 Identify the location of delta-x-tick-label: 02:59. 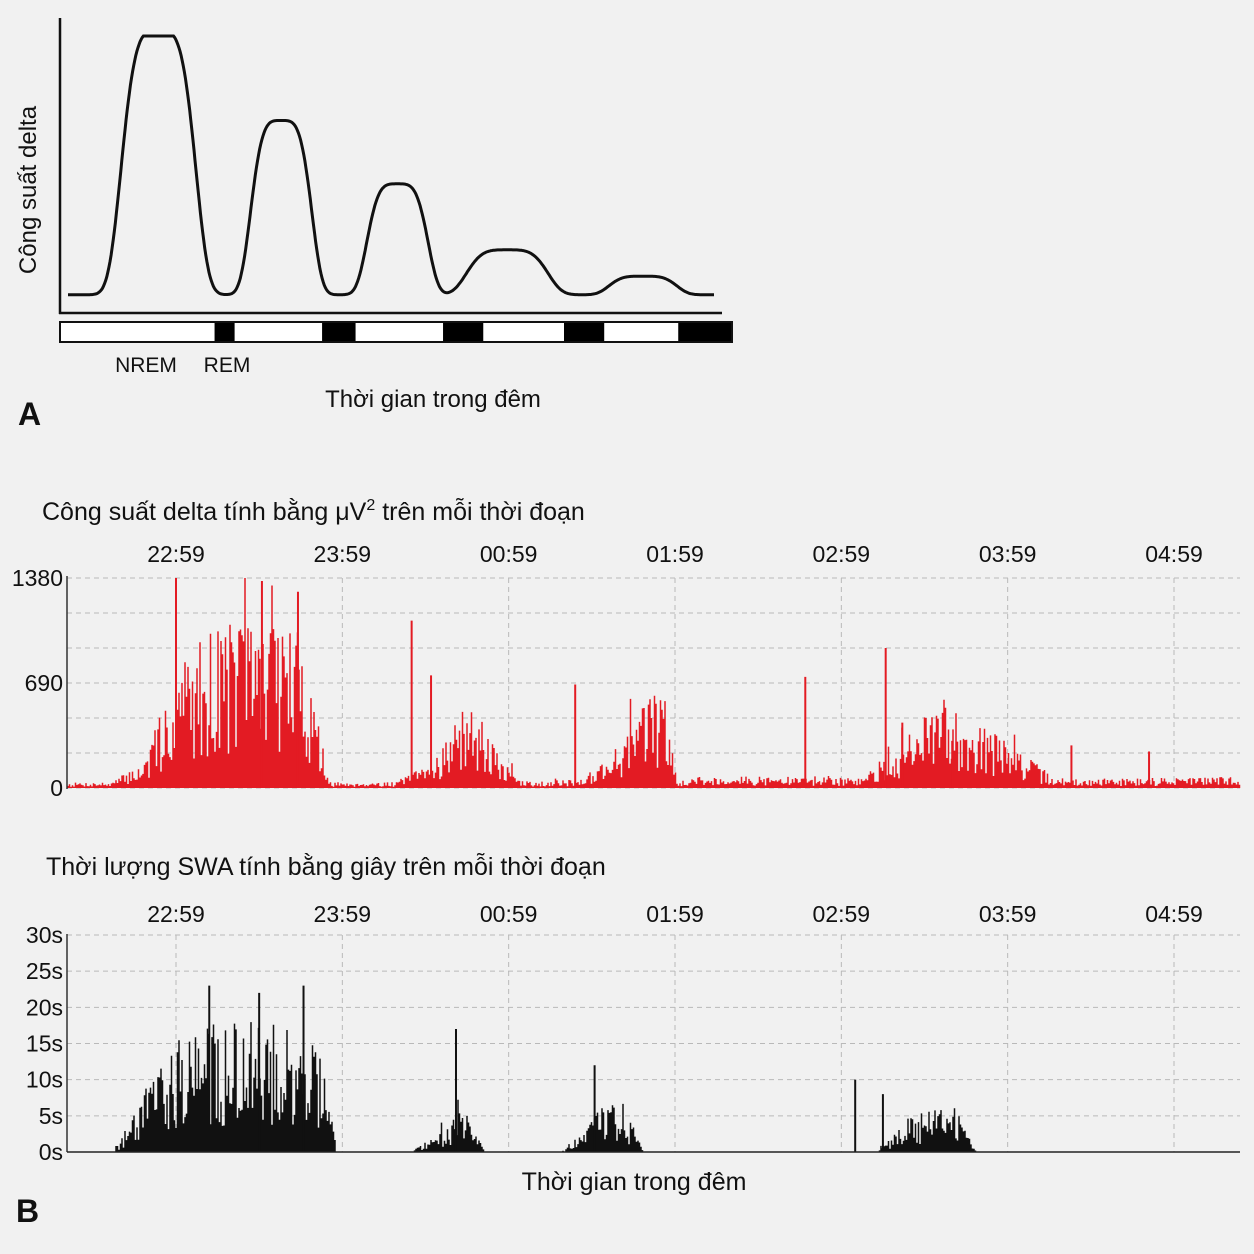
(842, 554).